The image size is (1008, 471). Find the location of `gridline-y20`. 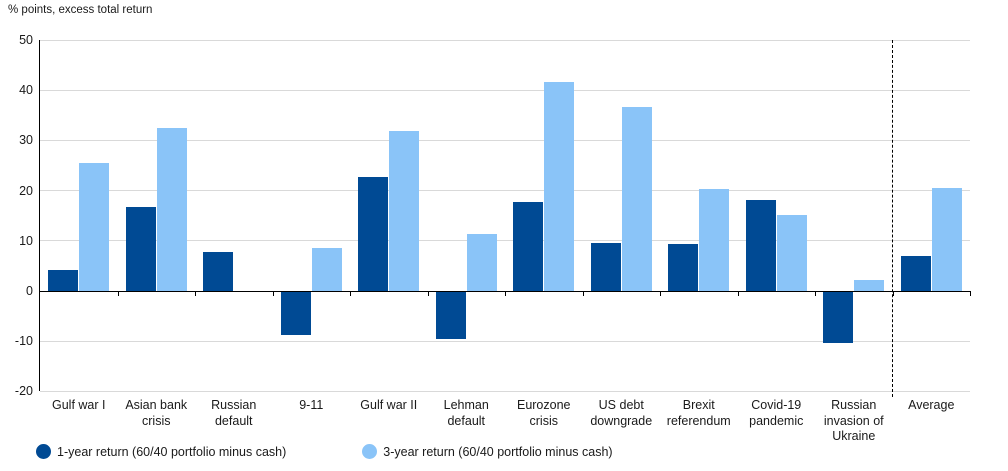

gridline-y20 is located at coordinates (505, 191).